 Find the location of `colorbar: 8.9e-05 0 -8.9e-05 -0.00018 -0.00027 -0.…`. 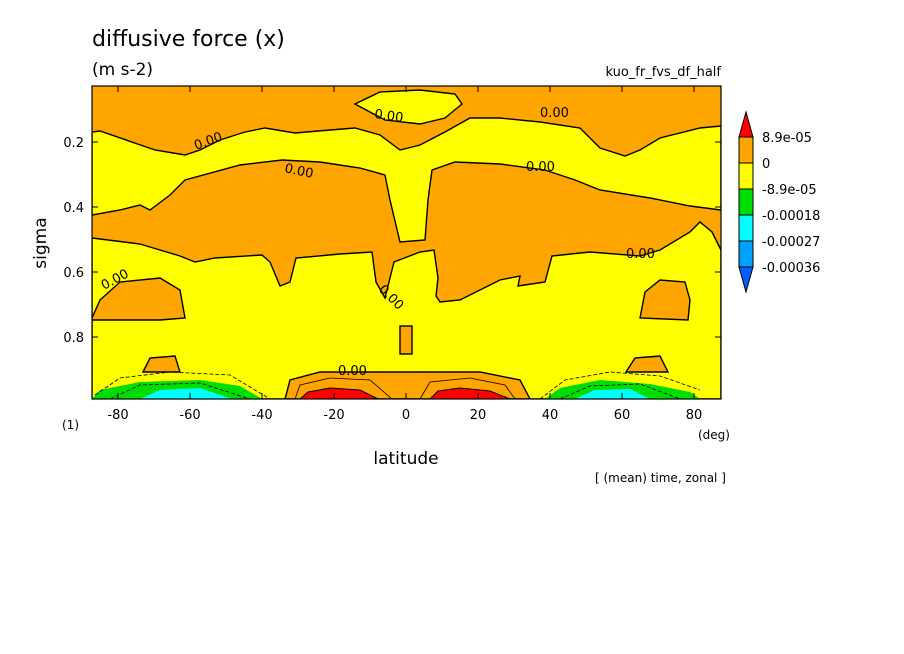

colorbar: 8.9e-05 0 -8.9e-05 -0.00018 -0.00027 -0.… is located at coordinates (779, 202).